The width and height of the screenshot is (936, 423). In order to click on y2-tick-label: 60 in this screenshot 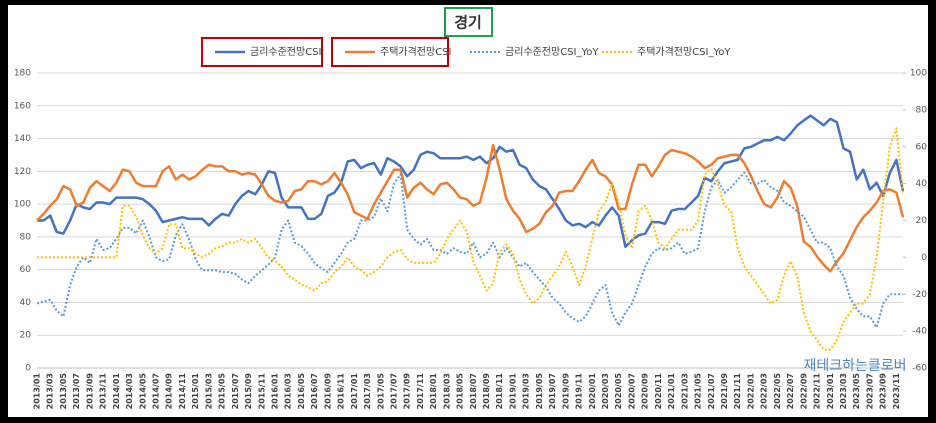, I will do `click(922, 147)`.